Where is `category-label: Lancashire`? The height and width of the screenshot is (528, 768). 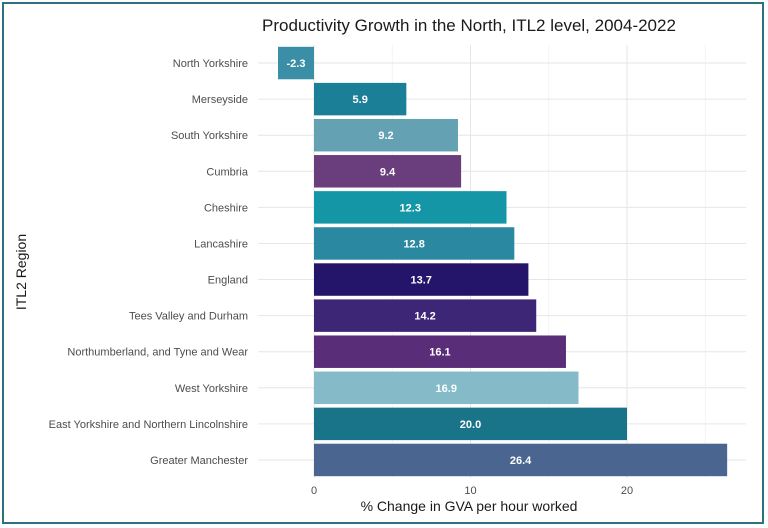 category-label: Lancashire is located at coordinates (221, 244).